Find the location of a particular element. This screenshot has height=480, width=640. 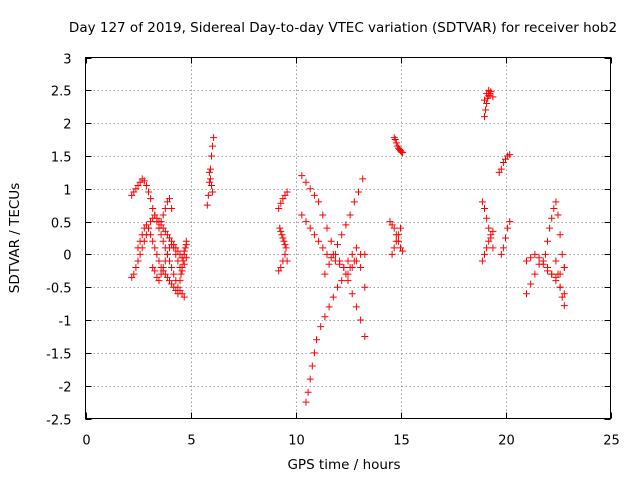

x-tick-label: 0 is located at coordinates (86, 441).